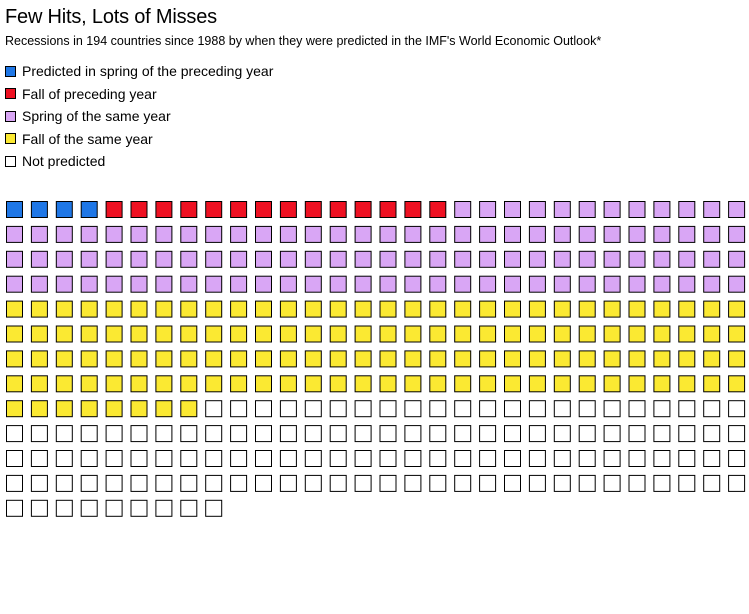 This screenshot has width=749, height=614. Describe the element at coordinates (89, 93) in the screenshot. I see `legend-label: Fall of preceding year` at that location.